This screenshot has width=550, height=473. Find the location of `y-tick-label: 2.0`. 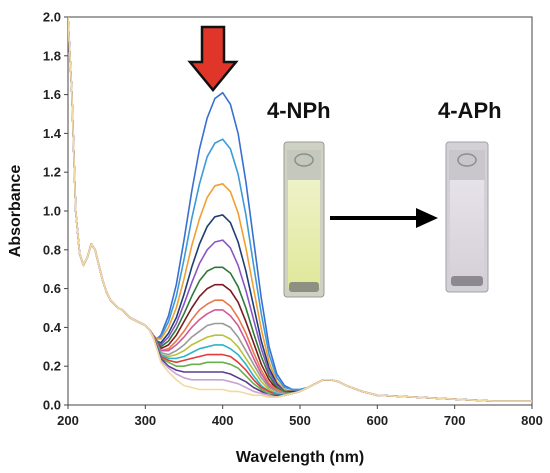

y-tick-label: 2.0 is located at coordinates (52, 17).